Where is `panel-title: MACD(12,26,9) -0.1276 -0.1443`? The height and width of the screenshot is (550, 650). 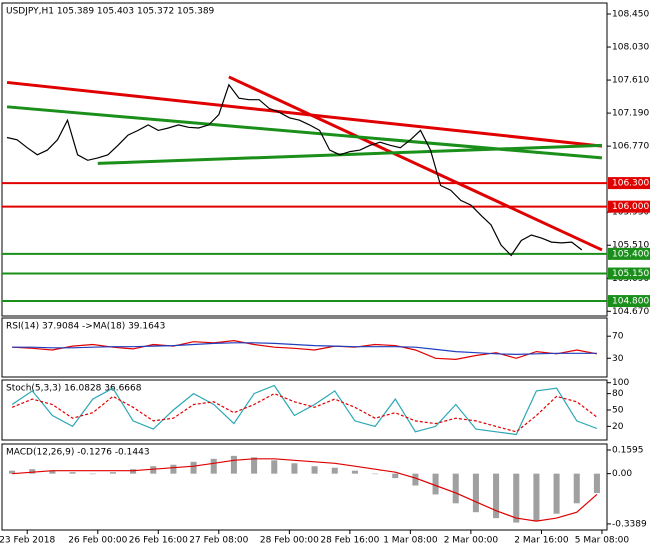 panel-title: MACD(12,26,9) -0.1276 -0.1443 is located at coordinates (78, 453).